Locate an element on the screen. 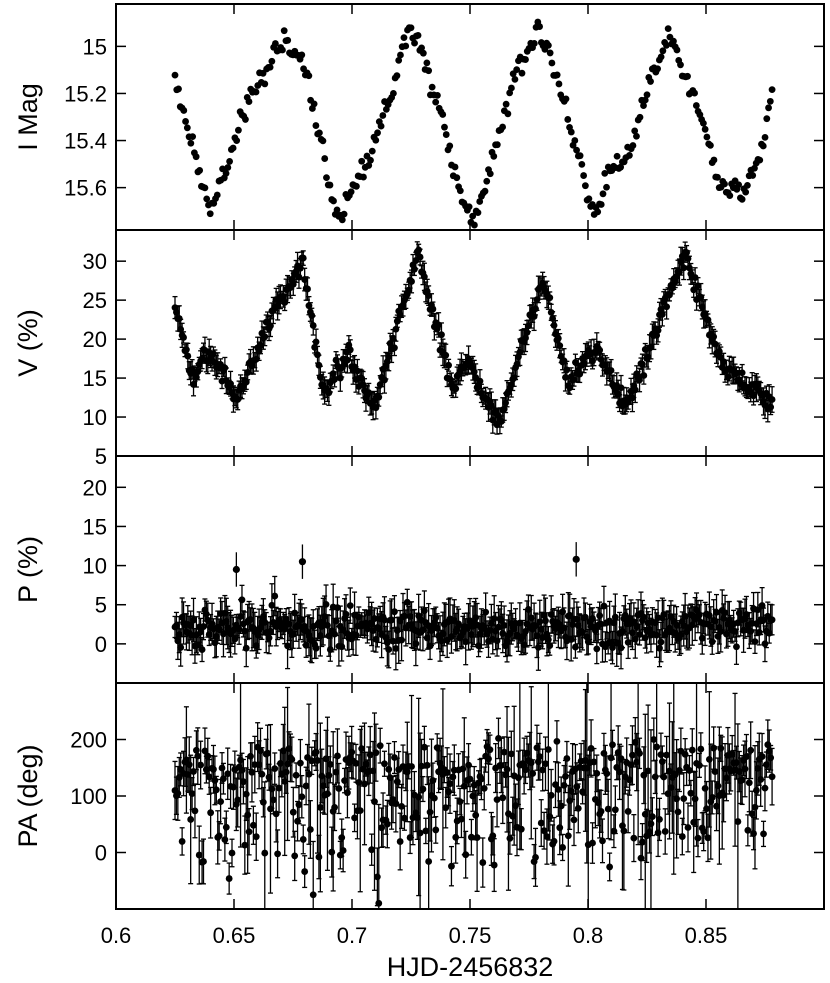  y-tick-label-vpct-2: 15 is located at coordinates (95, 378).